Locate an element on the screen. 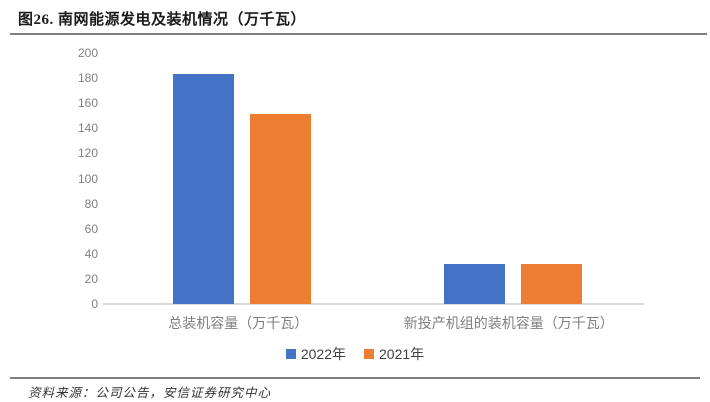 The width and height of the screenshot is (710, 402). y-tick-label: 180 is located at coordinates (87, 78).